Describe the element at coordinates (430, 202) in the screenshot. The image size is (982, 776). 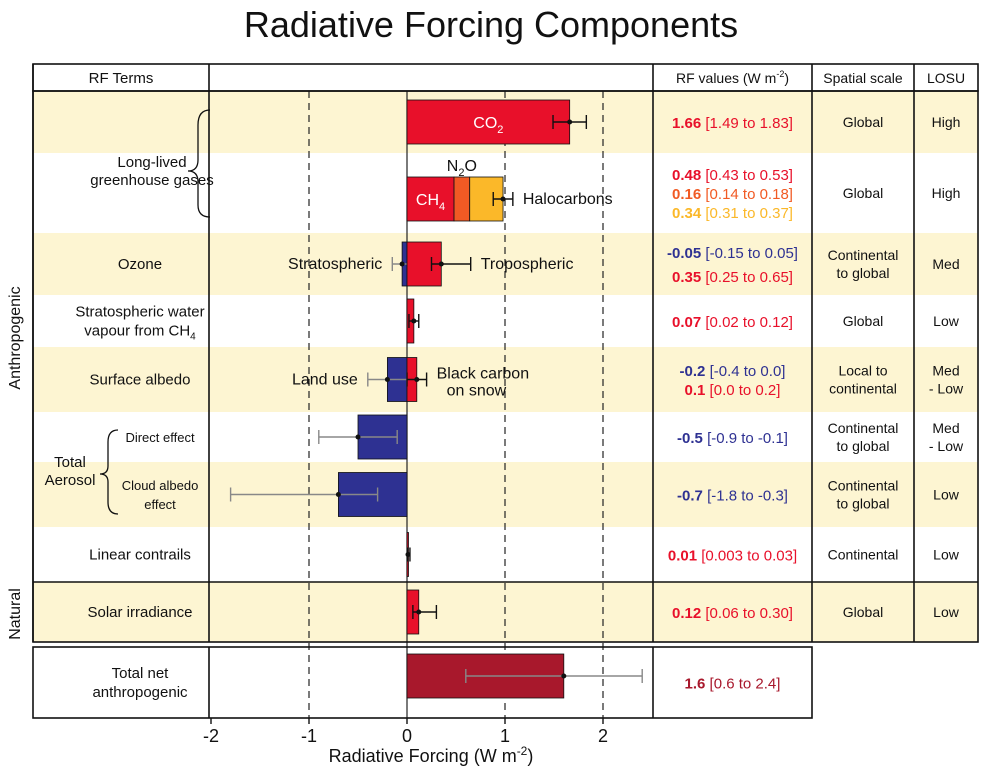
I see `bar-label: CH4` at that location.